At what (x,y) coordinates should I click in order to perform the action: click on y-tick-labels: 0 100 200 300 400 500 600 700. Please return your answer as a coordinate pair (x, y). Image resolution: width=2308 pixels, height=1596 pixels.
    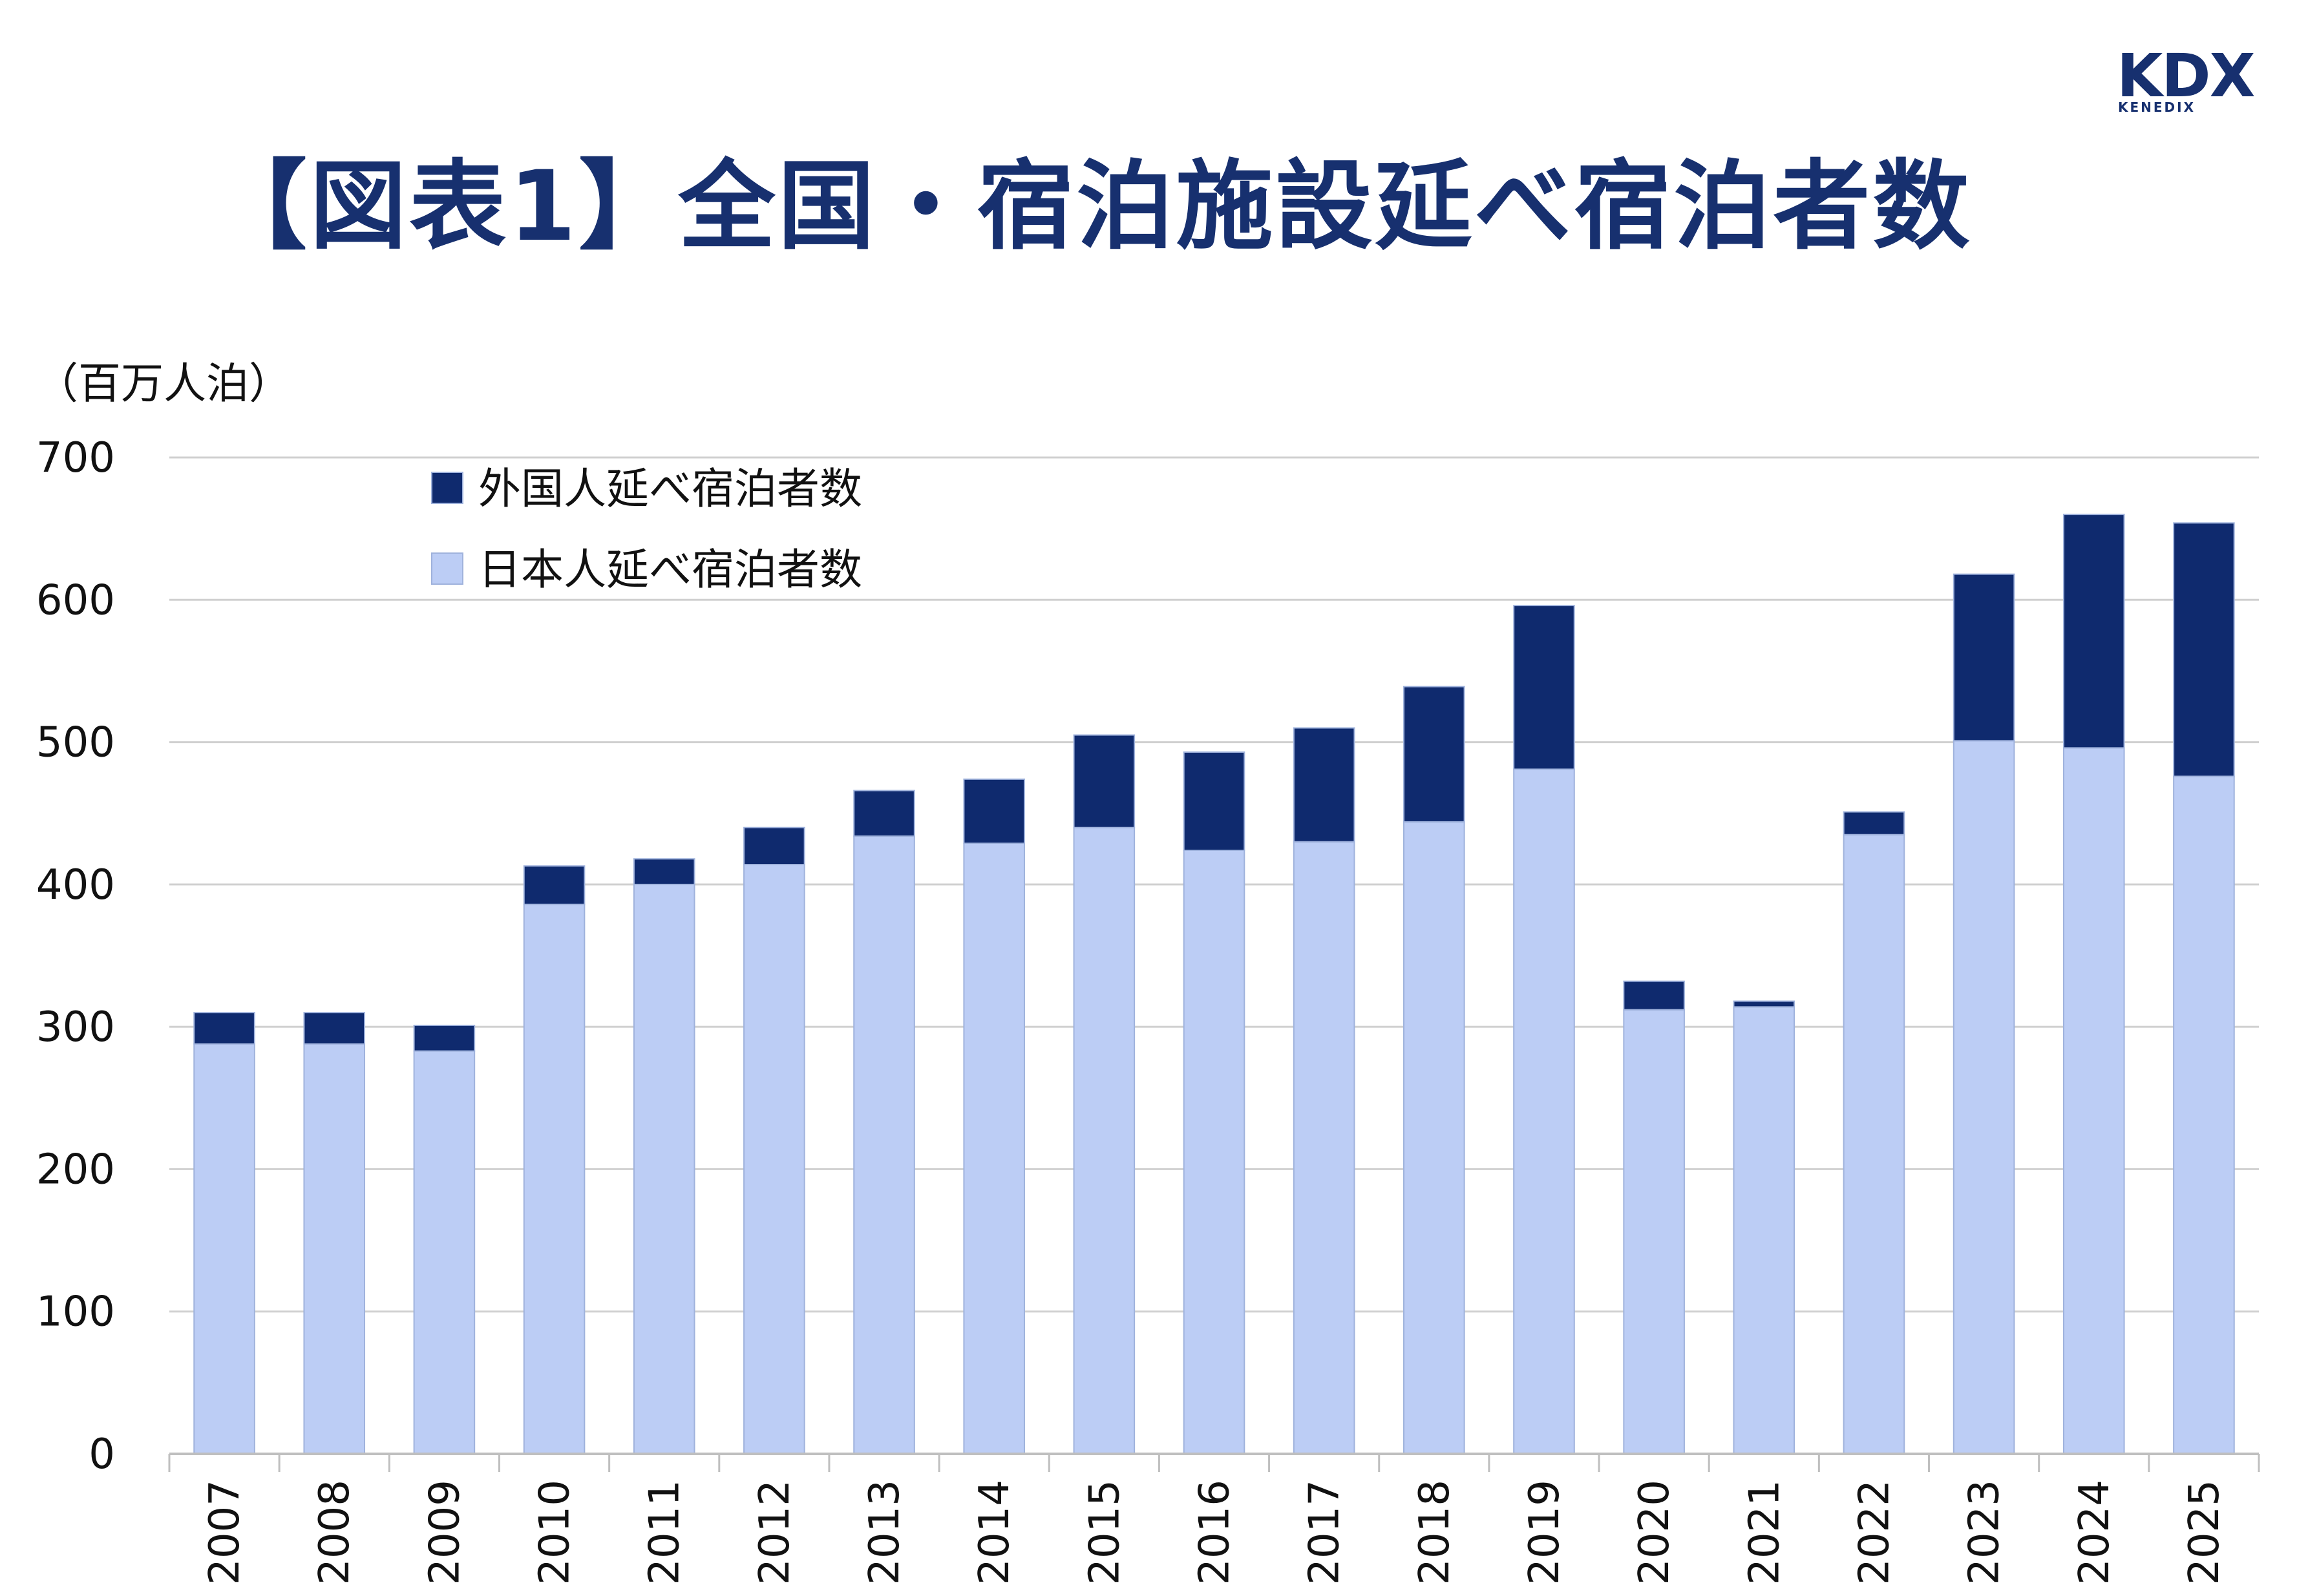
    Looking at the image, I should click on (75, 956).